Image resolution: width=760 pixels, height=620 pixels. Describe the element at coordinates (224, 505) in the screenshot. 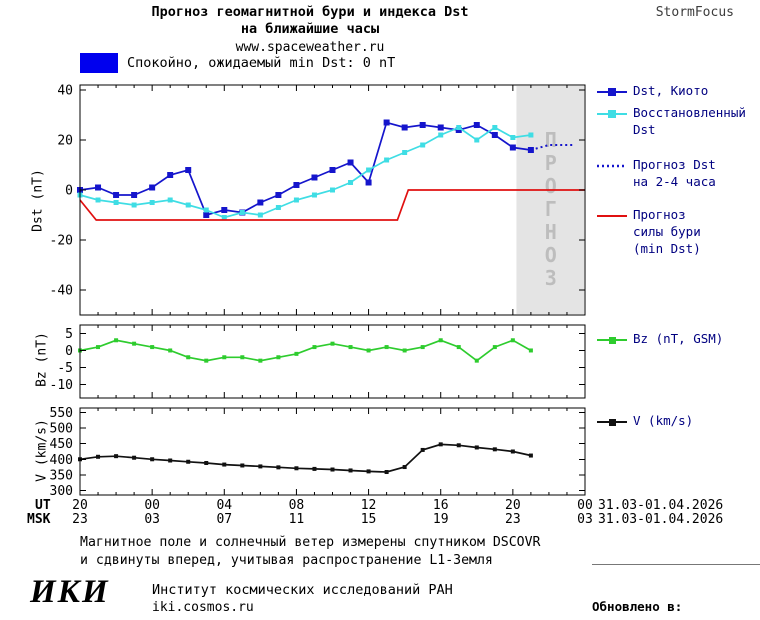

I see `ut-tick-label: 04` at that location.